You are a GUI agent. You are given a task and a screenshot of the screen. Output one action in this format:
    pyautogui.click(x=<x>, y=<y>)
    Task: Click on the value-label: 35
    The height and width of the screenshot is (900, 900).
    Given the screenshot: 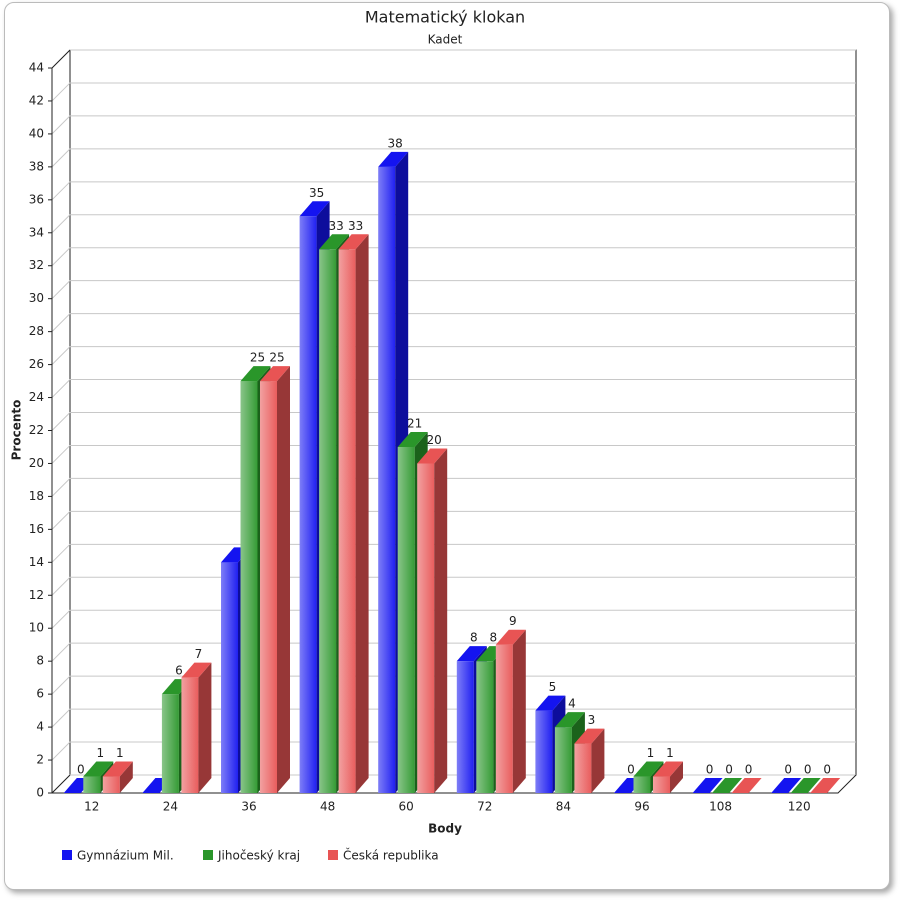 What is the action you would take?
    pyautogui.click(x=316, y=193)
    